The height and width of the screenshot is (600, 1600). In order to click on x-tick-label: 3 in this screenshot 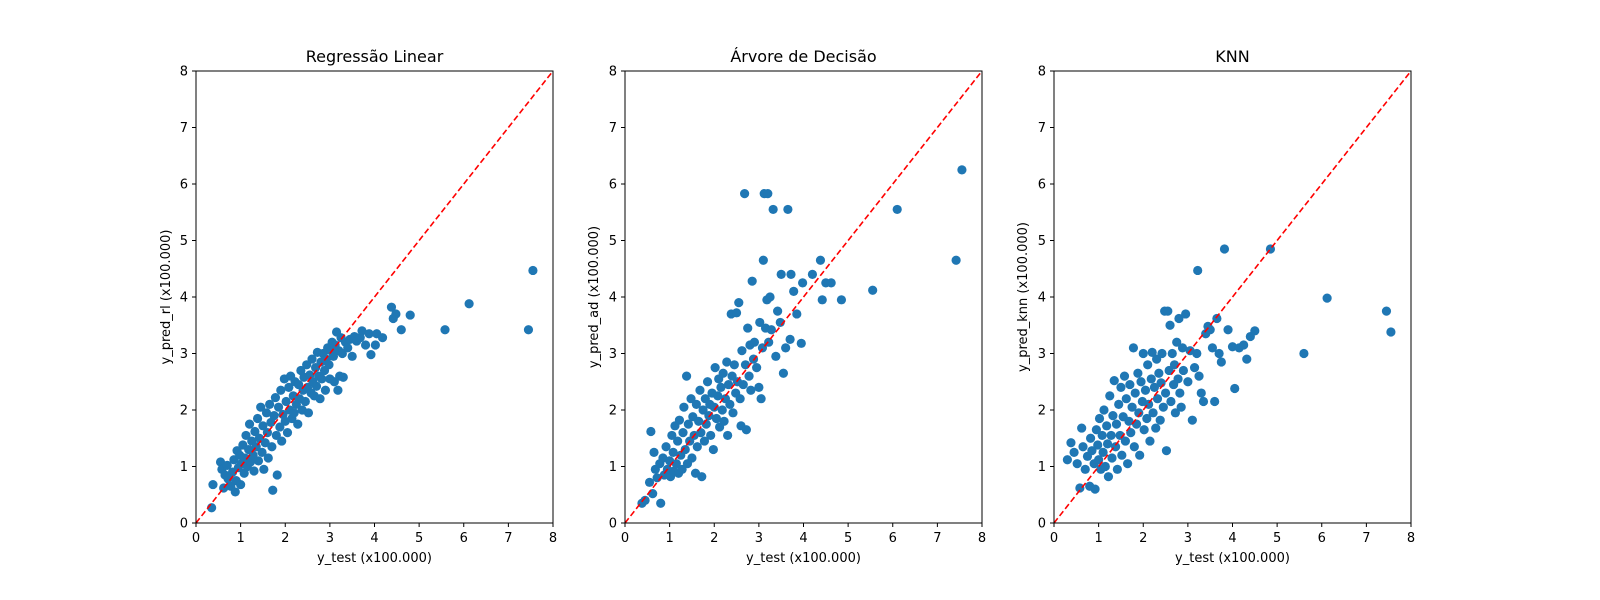, I will do `click(1188, 538)`.